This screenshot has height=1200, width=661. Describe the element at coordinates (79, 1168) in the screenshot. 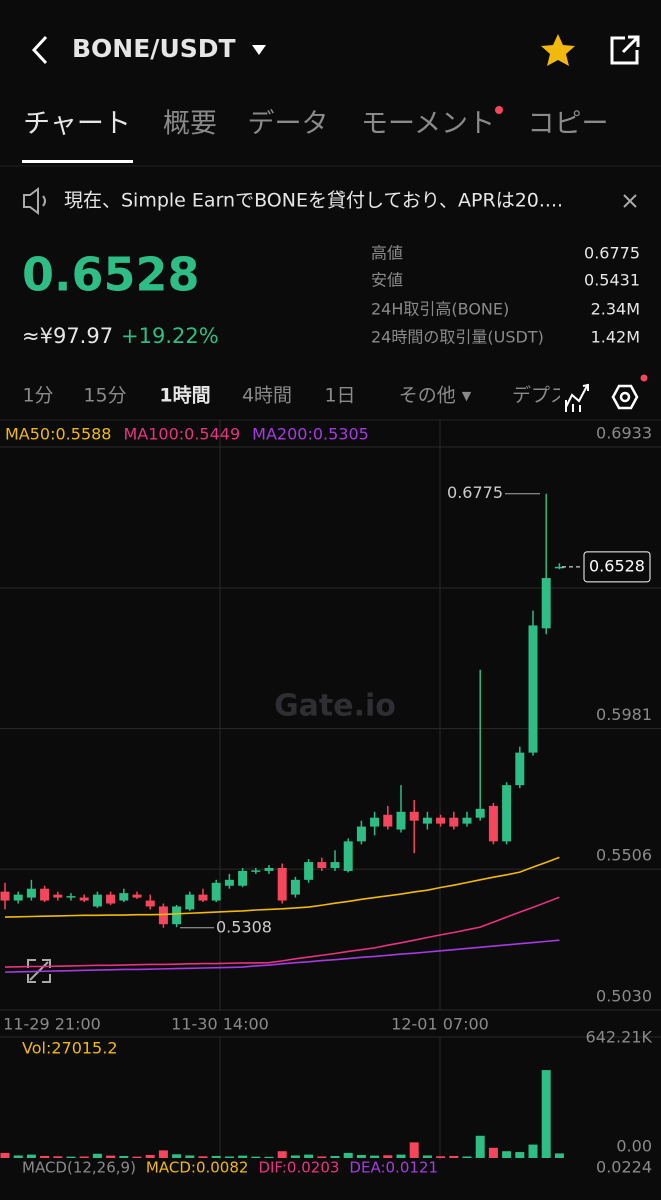

I see `macd-label: MACD(12,26,9)` at that location.